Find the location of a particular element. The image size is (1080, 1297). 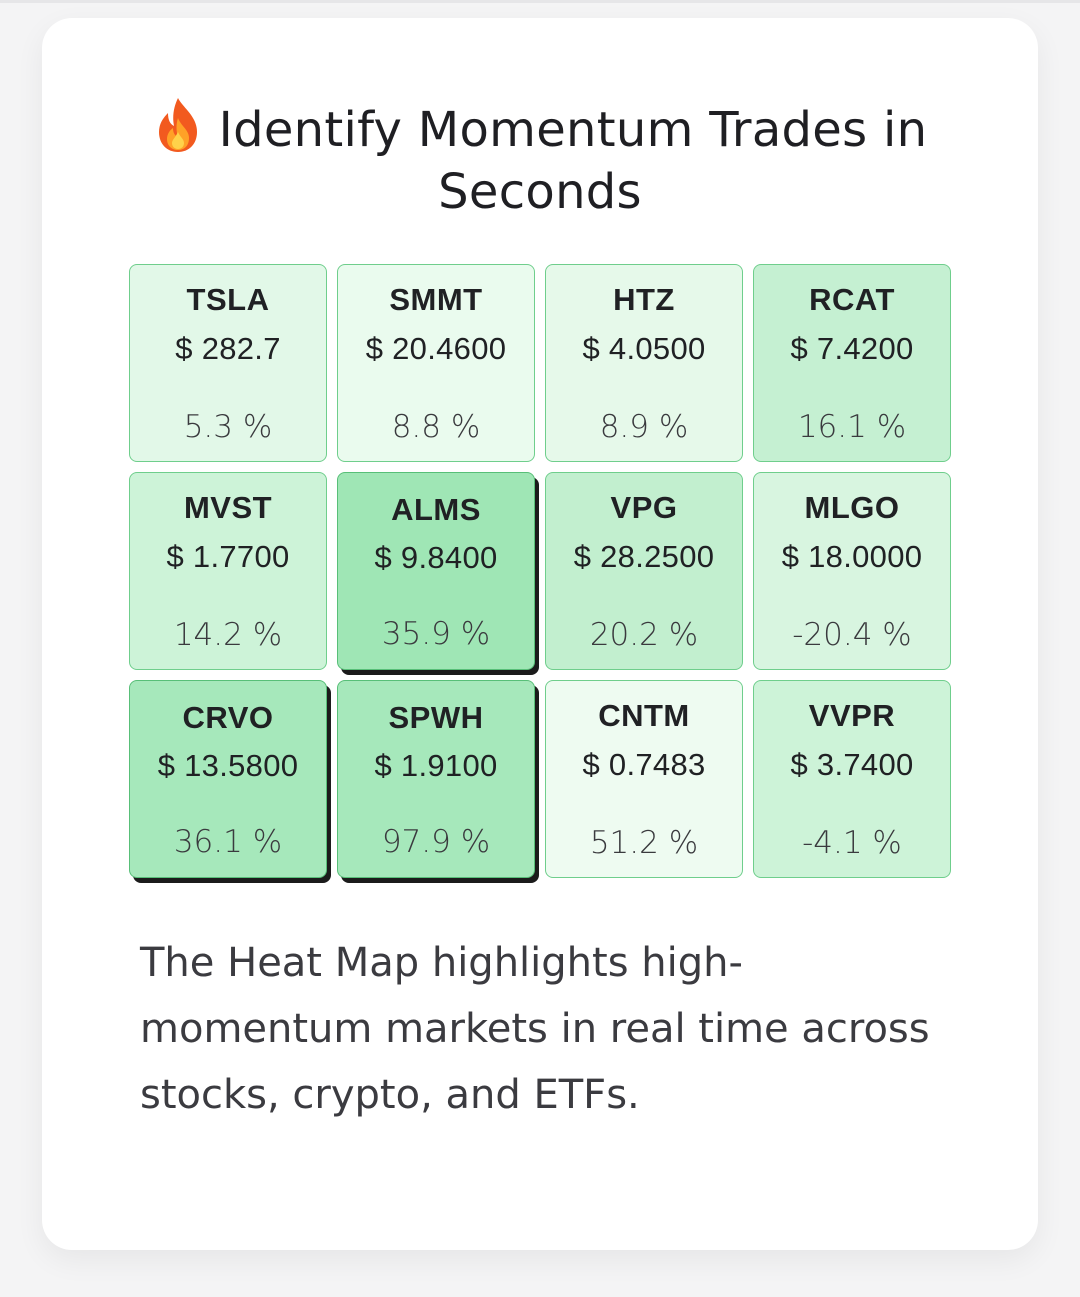

ticker-change-percent: -4.1 % is located at coordinates (852, 843).